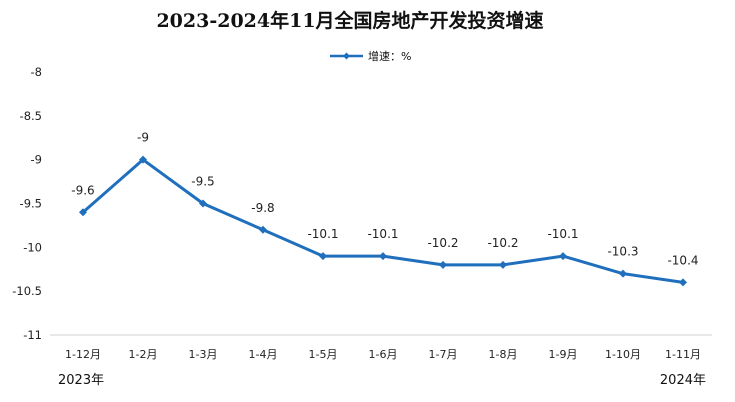 Image resolution: width=735 pixels, height=402 pixels. Describe the element at coordinates (203, 354) in the screenshot. I see `x-tick-label: 1-3月` at that location.